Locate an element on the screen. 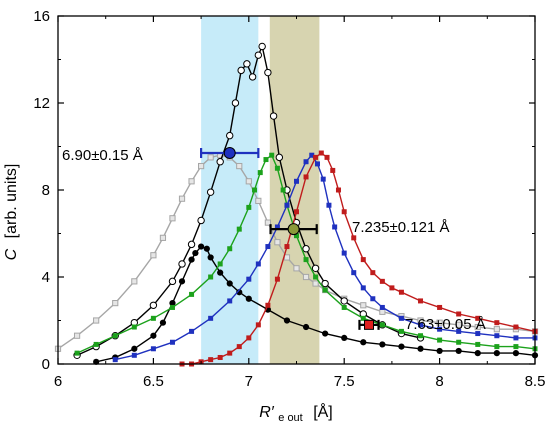 Image resolution: width=550 pixels, height=434 pixels. annotation-label: 7.63±0.05 Å is located at coordinates (445, 324).